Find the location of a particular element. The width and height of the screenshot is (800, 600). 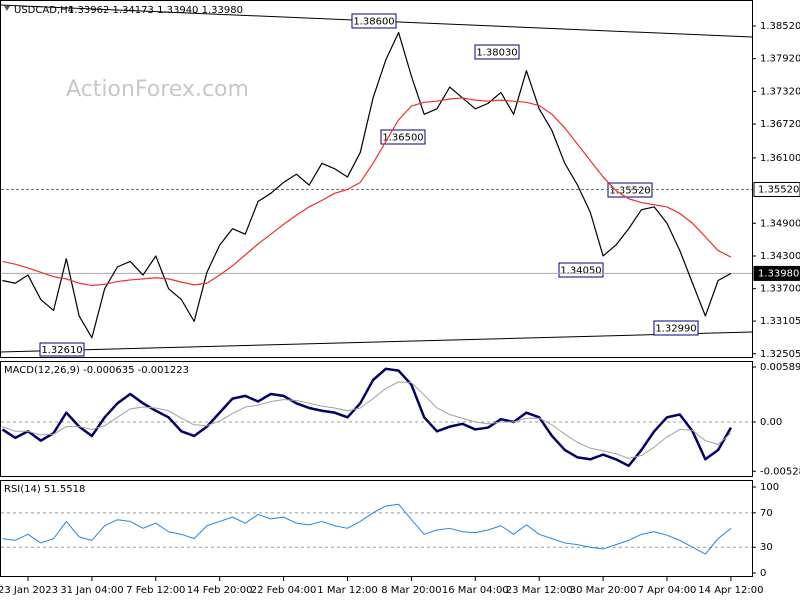

level-label: 1.35520 is located at coordinates (778, 189).